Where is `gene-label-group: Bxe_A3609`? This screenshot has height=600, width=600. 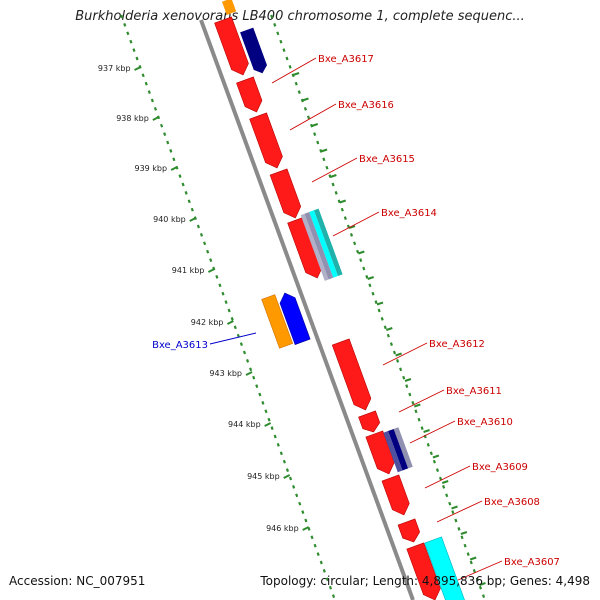 gene-label-group: Bxe_A3609 is located at coordinates (476, 475).